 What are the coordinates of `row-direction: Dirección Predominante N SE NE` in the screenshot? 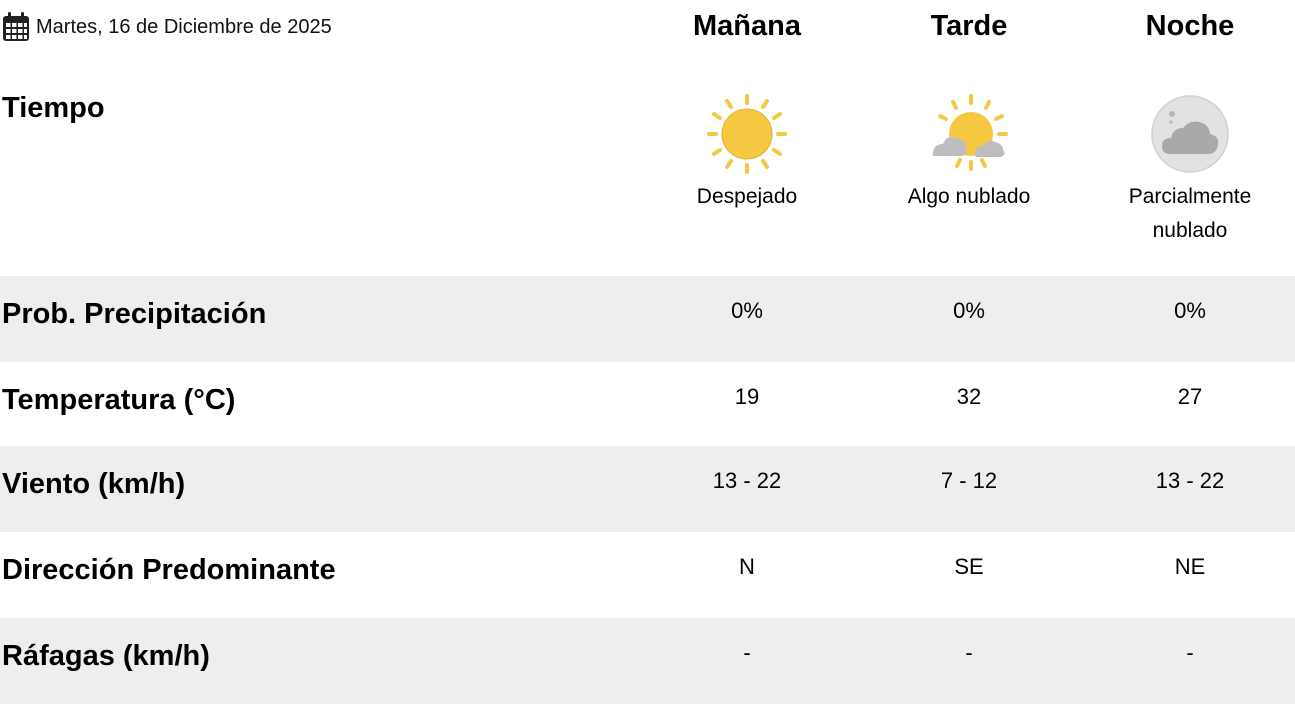 It's located at (647, 575).